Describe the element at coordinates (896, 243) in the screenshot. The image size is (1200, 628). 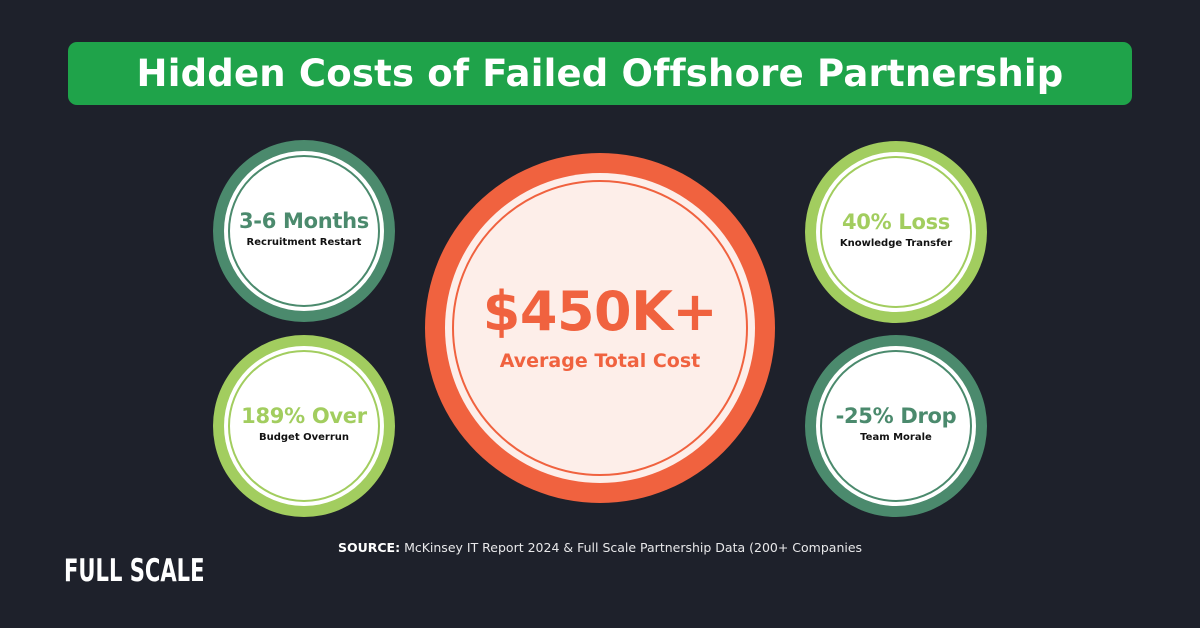
I see `stat-label: Knowledge Transfer` at that location.